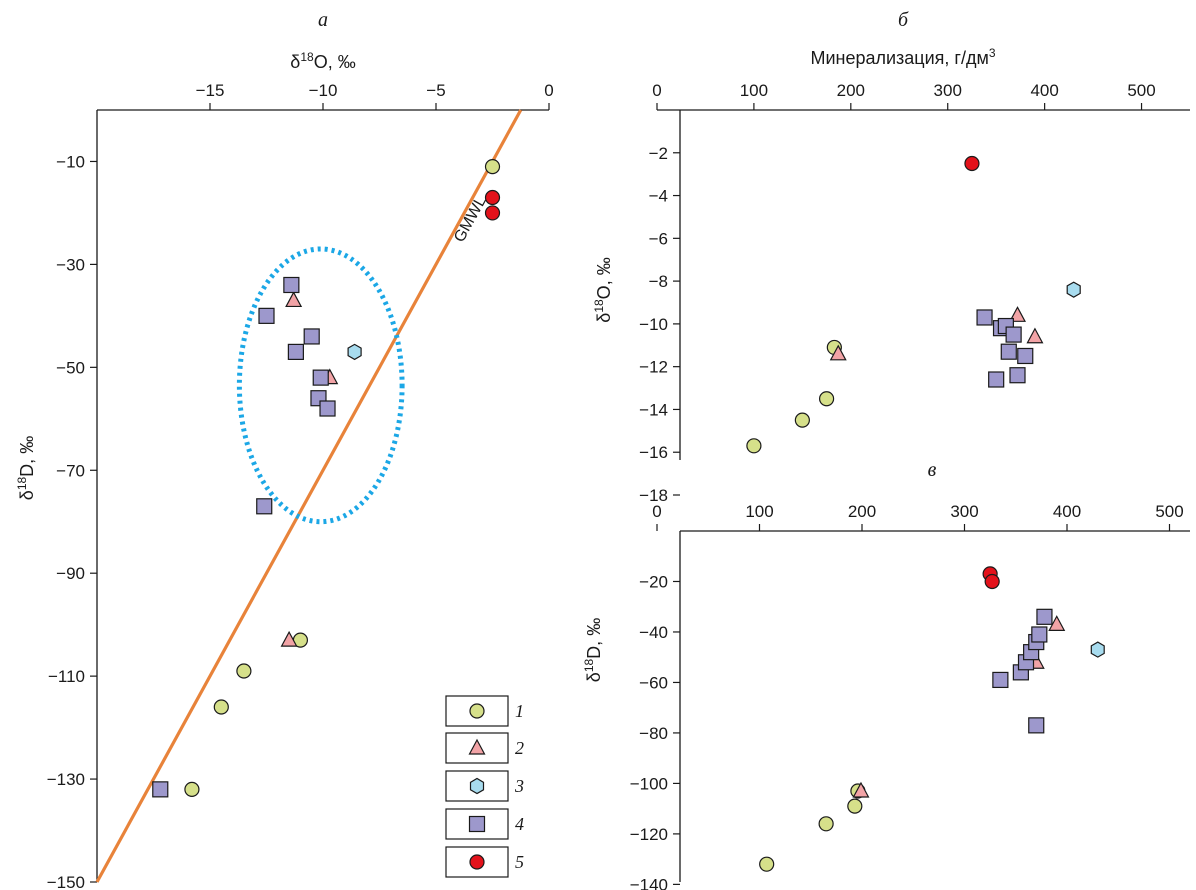 Image resolution: width=1196 pixels, height=890 pixels. What do you see at coordinates (322, 61) in the screenshot?
I see `panel-a-x-axis-title: δ18O, ‰` at bounding box center [322, 61].